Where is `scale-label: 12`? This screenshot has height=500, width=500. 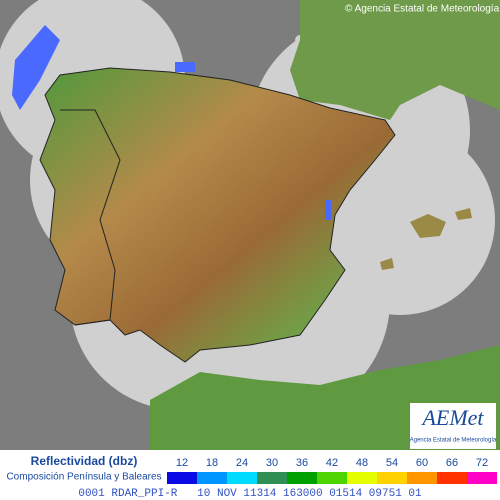
scale-label: 12 is located at coordinates (182, 463).